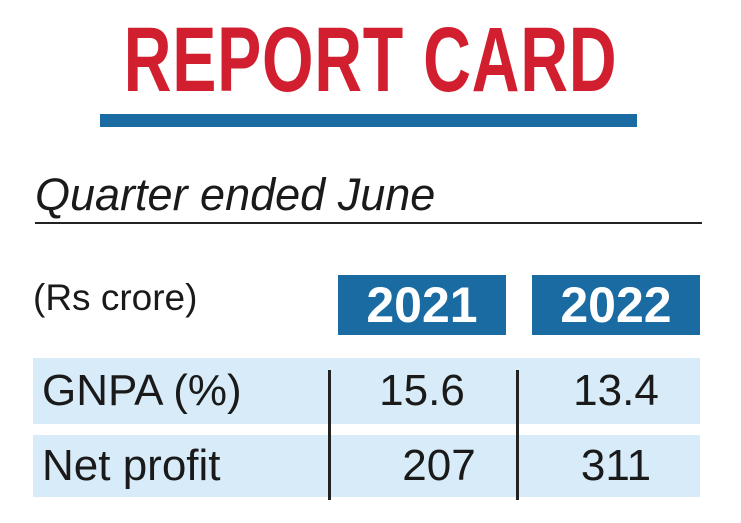 The width and height of the screenshot is (741, 523). I want to click on year-header: 2021, so click(422, 305).